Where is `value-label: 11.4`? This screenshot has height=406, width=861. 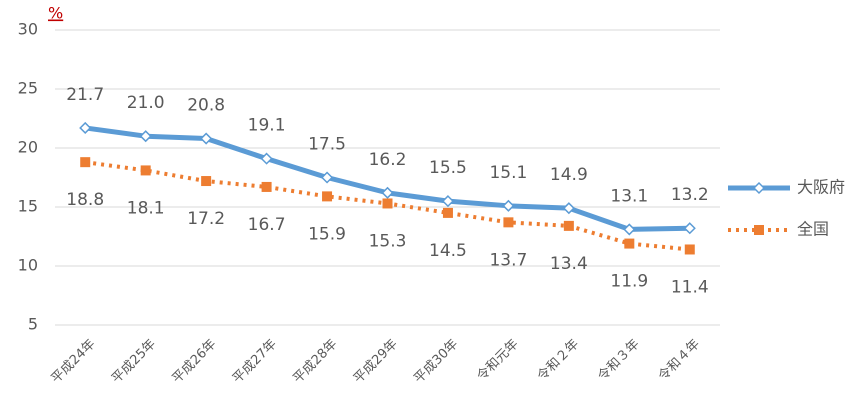 value-label: 11.4 is located at coordinates (690, 287).